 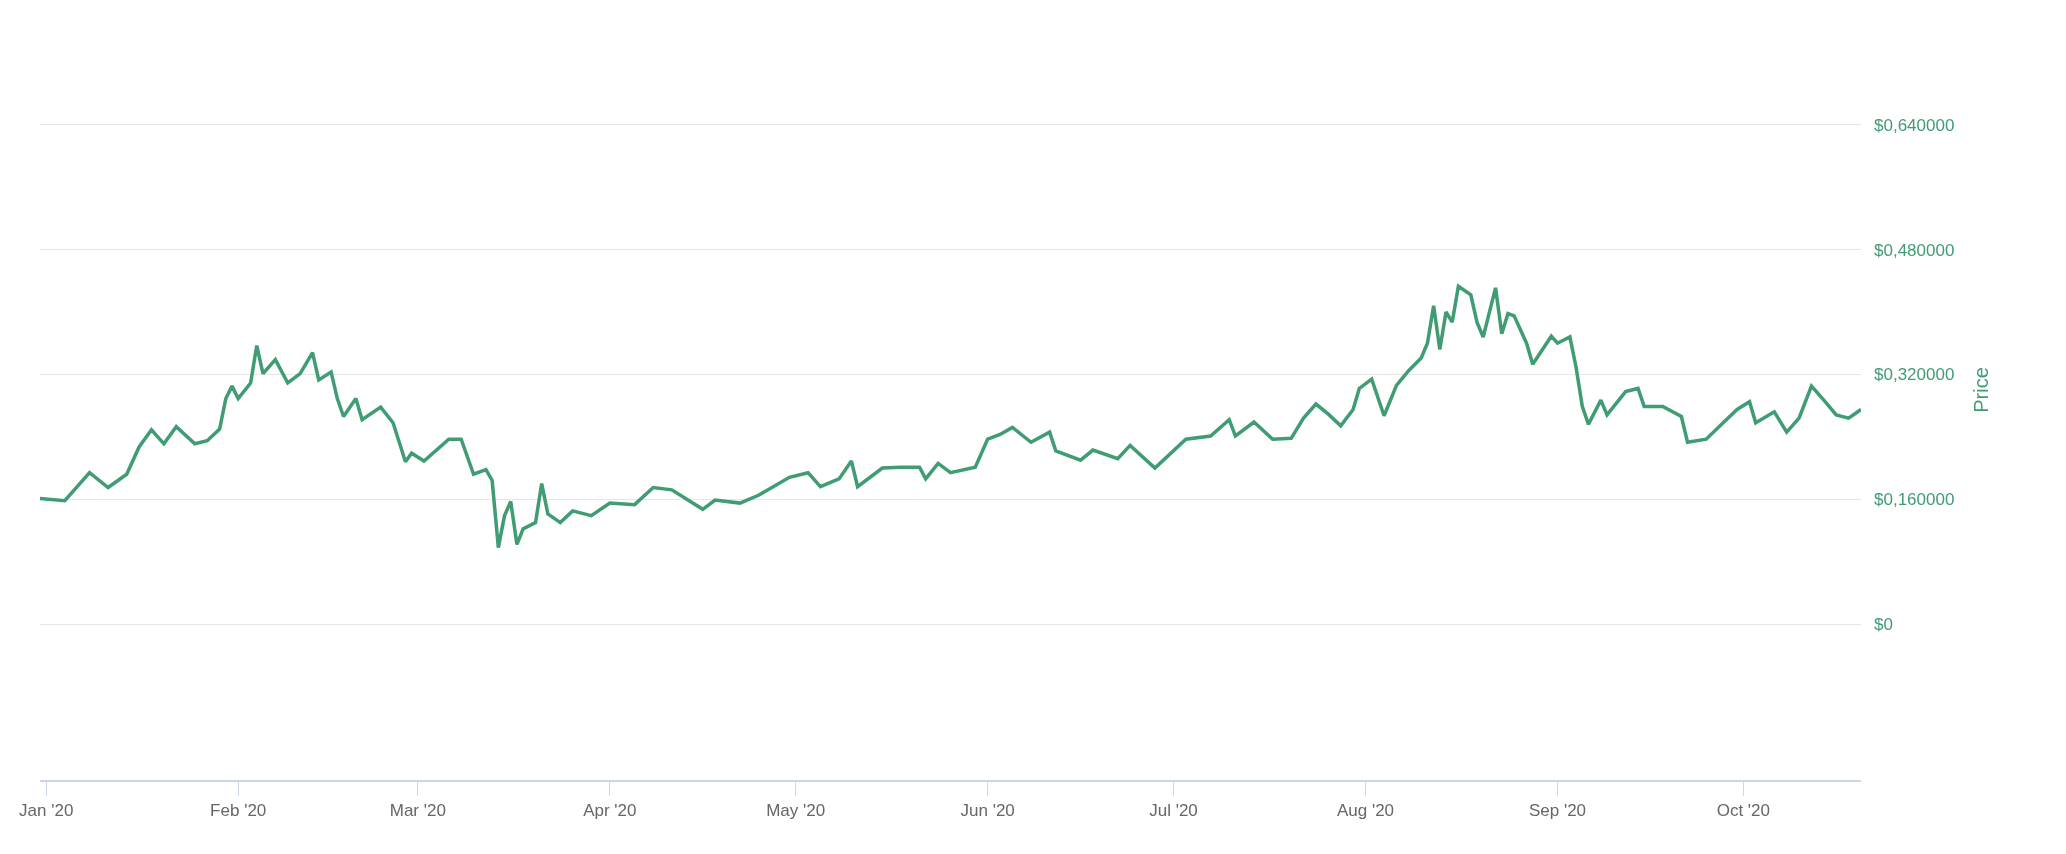 What do you see at coordinates (1980, 390) in the screenshot?
I see `y-axis-title: Price` at bounding box center [1980, 390].